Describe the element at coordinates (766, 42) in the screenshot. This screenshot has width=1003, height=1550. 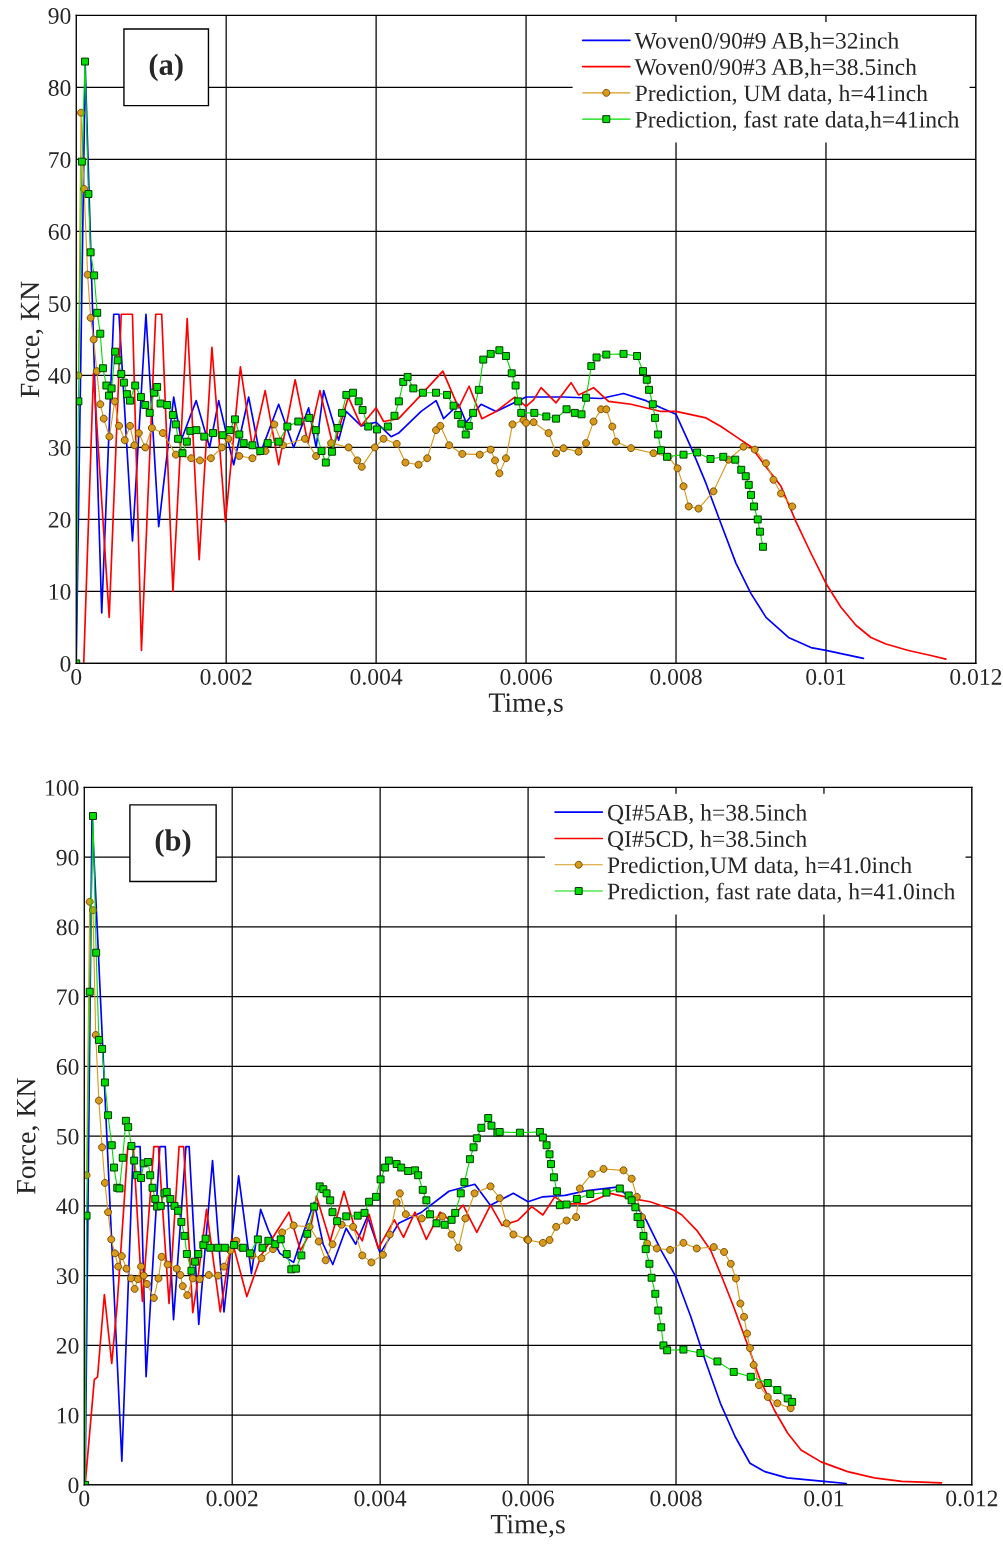
I see `legend-label: Woven0/90#9 AB,h=32inch` at that location.